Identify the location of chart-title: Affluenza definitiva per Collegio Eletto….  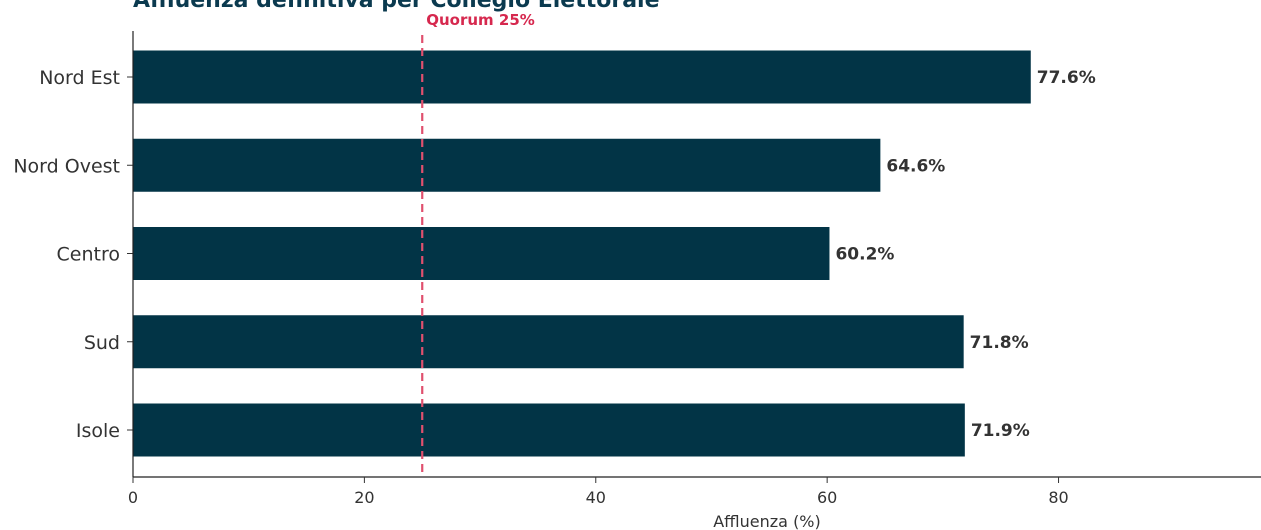
(396, 6).